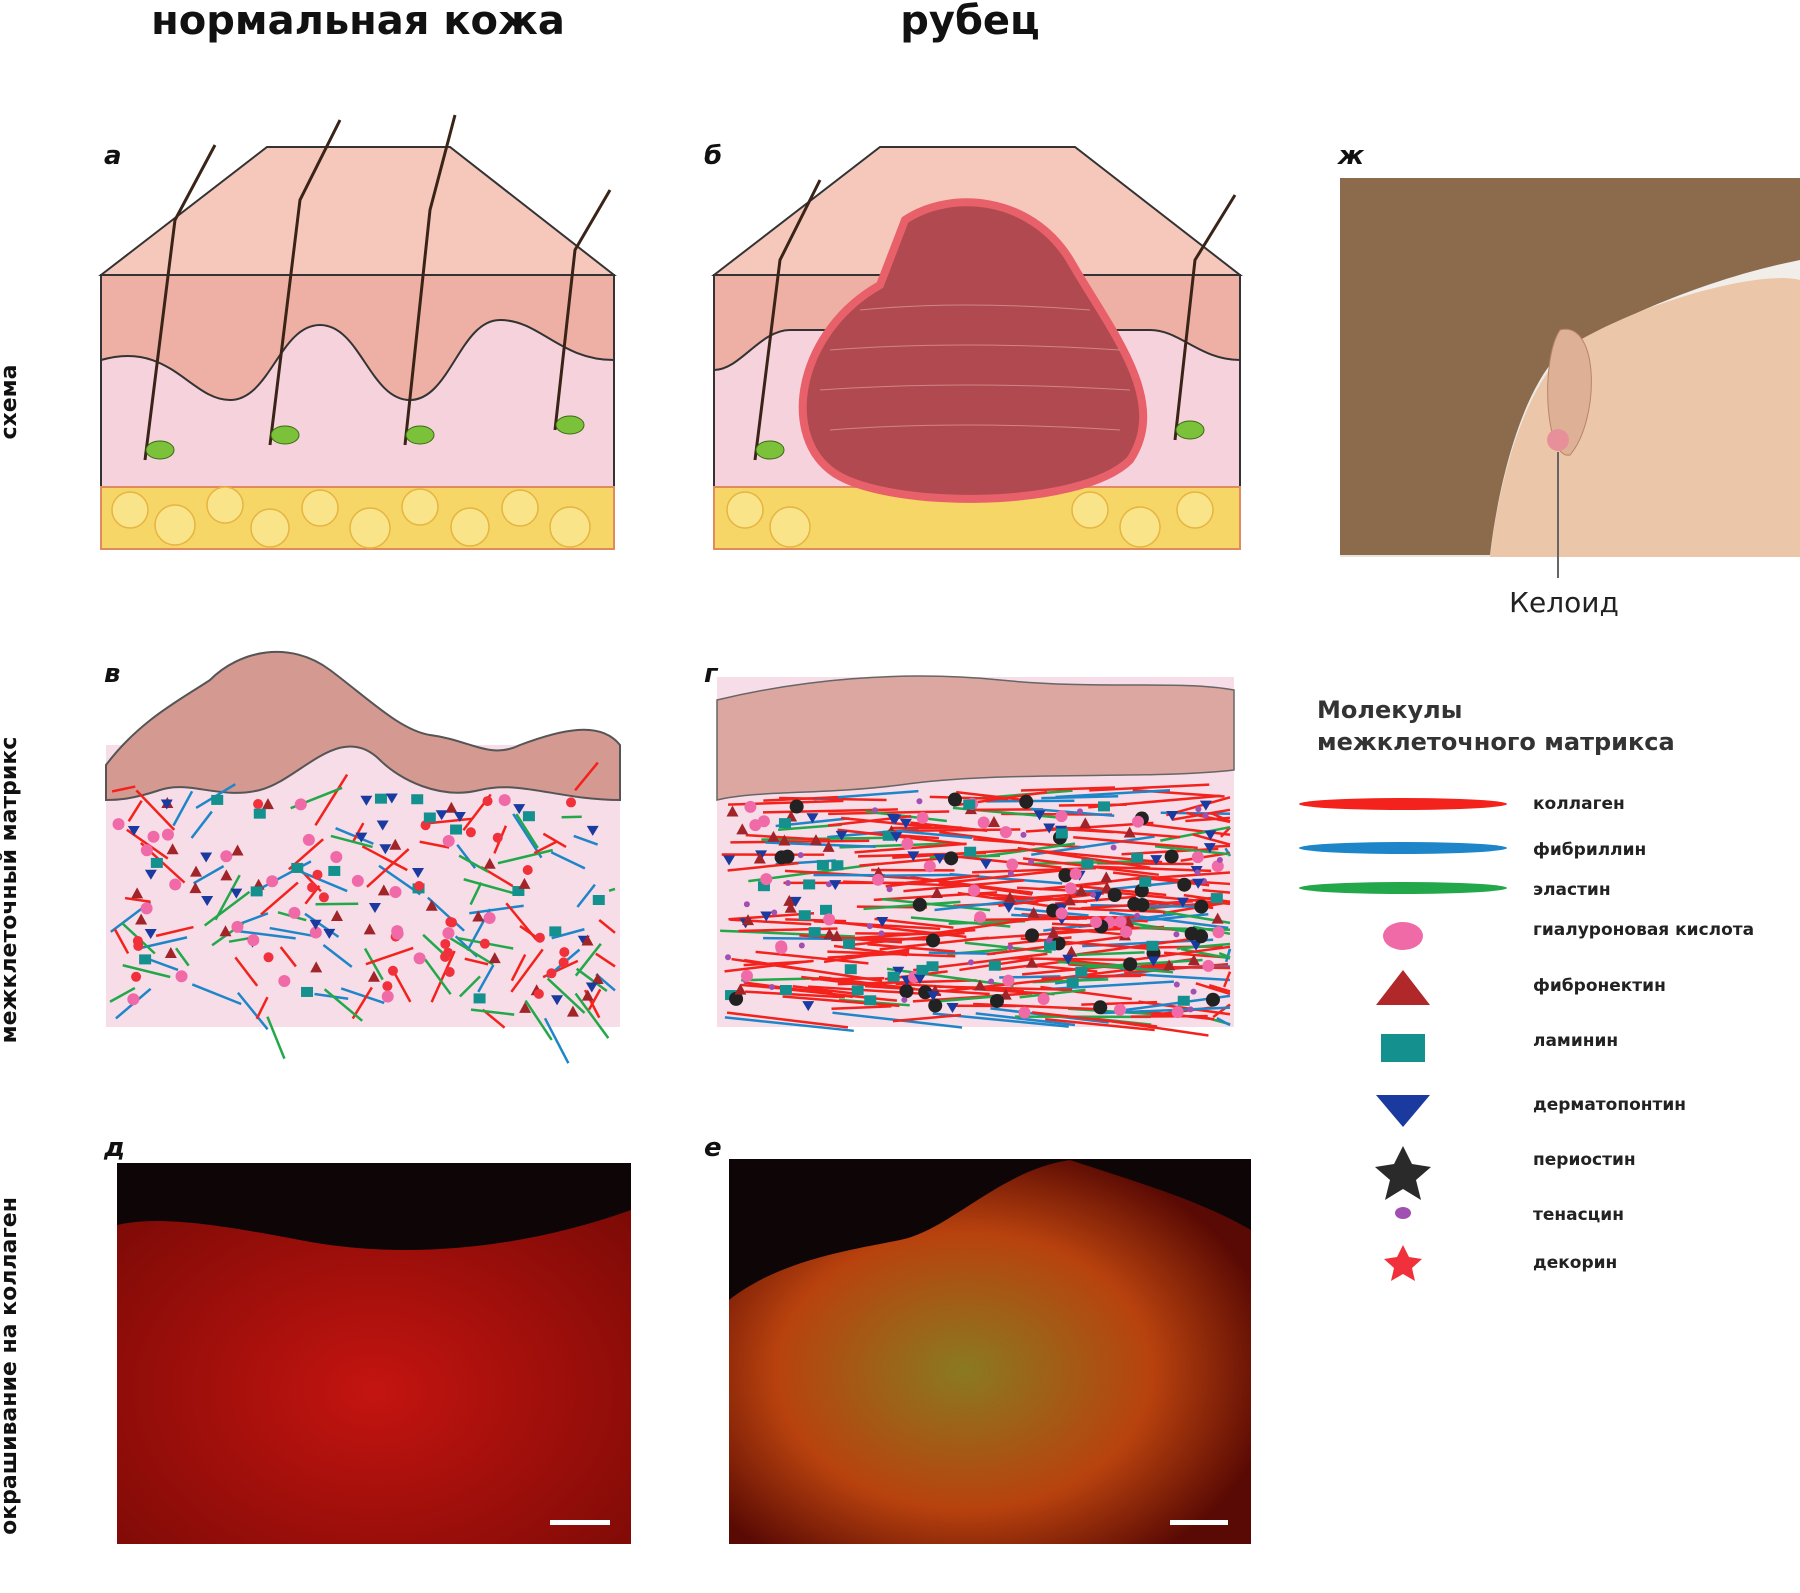 This screenshot has height=1593, width=1800. What do you see at coordinates (1389, 710) in the screenshot?
I see `legend-title: Молекулы` at bounding box center [1389, 710].